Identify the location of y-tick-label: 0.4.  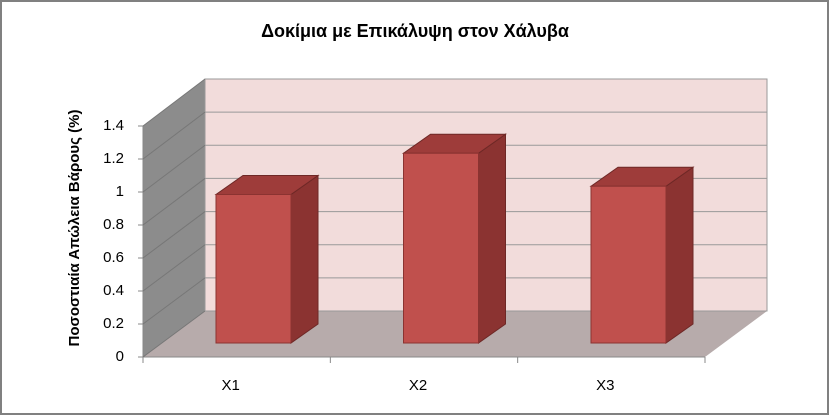
(113, 290).